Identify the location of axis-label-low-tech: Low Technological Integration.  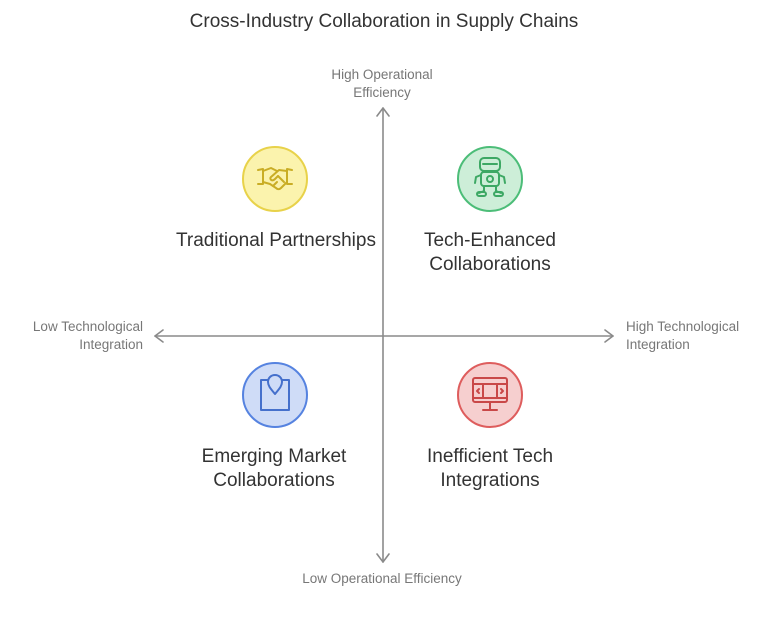
(87, 335).